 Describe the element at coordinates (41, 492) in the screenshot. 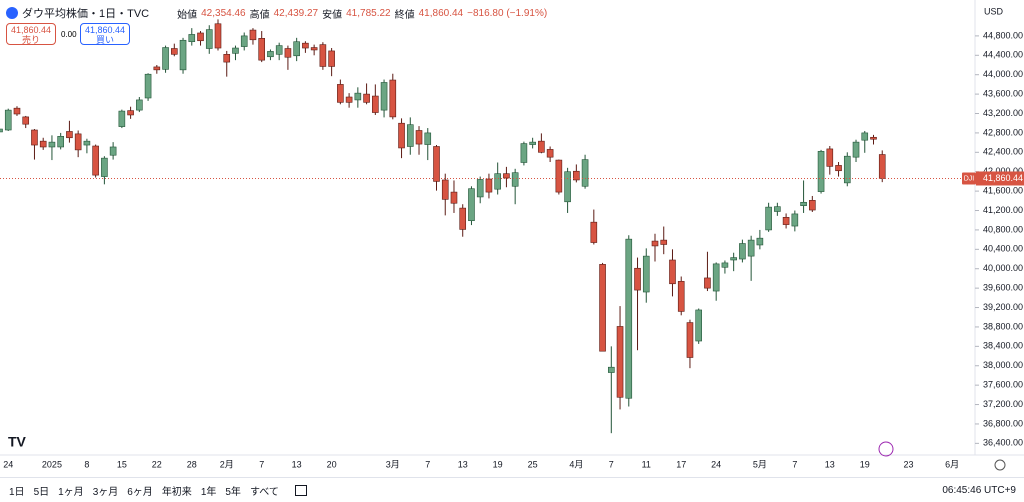

I see `range-button: 5日` at that location.